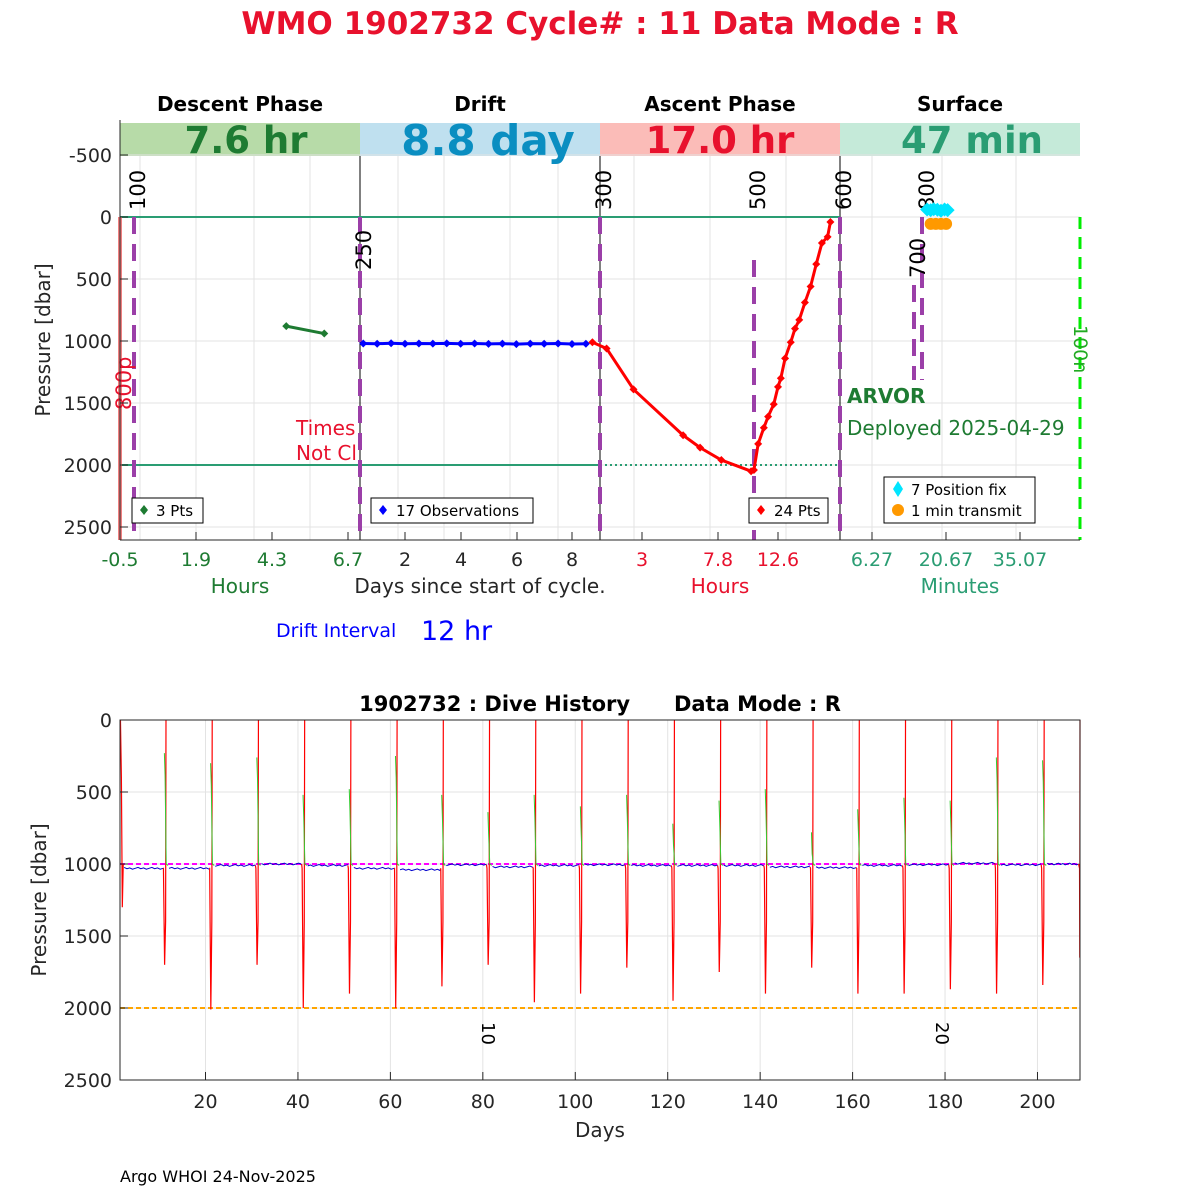 The height and width of the screenshot is (1200, 1200). I want to click on history-ascent-trace, so click(765, 856).